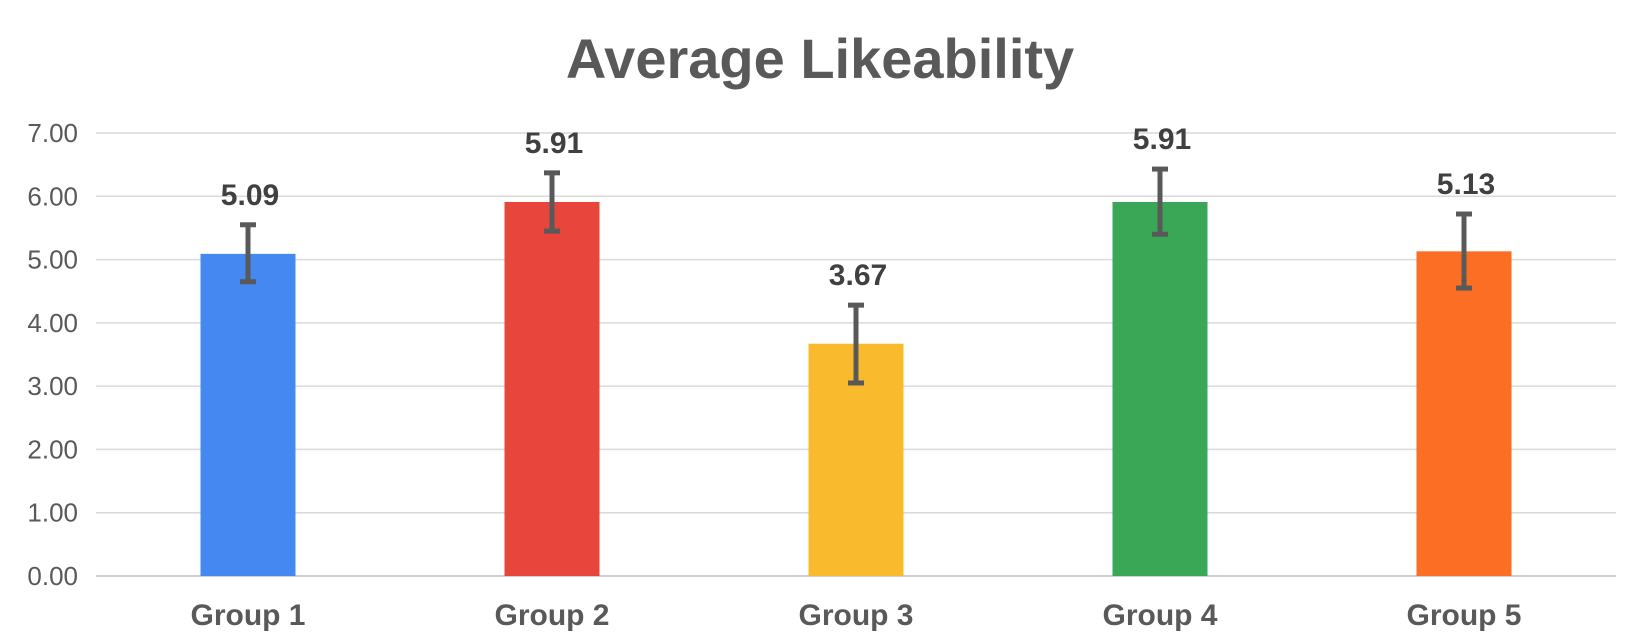 The width and height of the screenshot is (1640, 644). I want to click on y-tick-label: 0.00, so click(52, 576).